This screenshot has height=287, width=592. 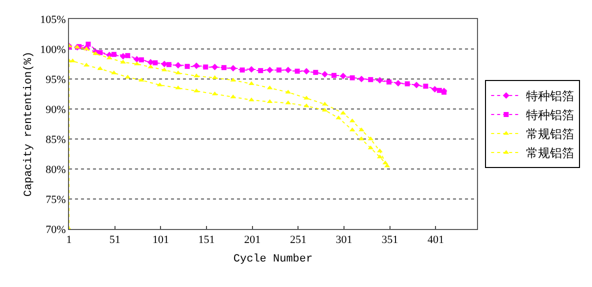 I want to click on x-tick-label: 251, so click(x=298, y=240).